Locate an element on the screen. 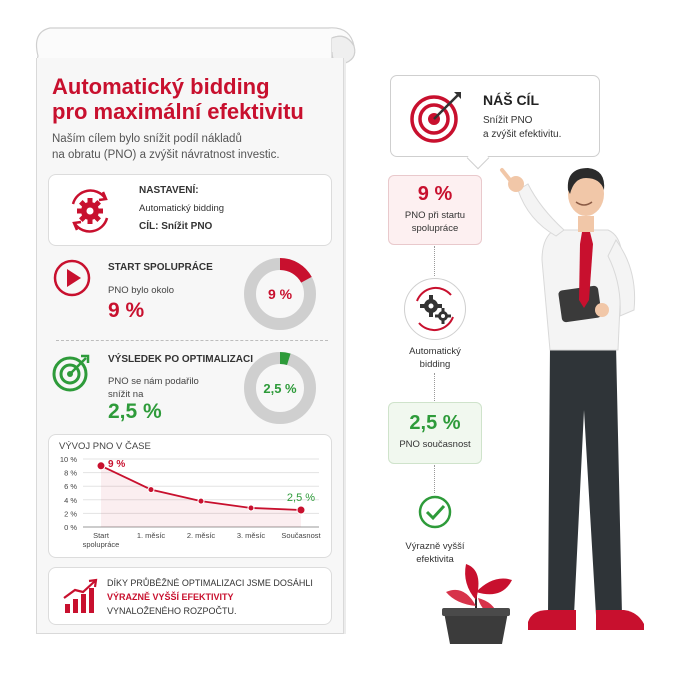  settings-value: Automatický bidding is located at coordinates (182, 208).